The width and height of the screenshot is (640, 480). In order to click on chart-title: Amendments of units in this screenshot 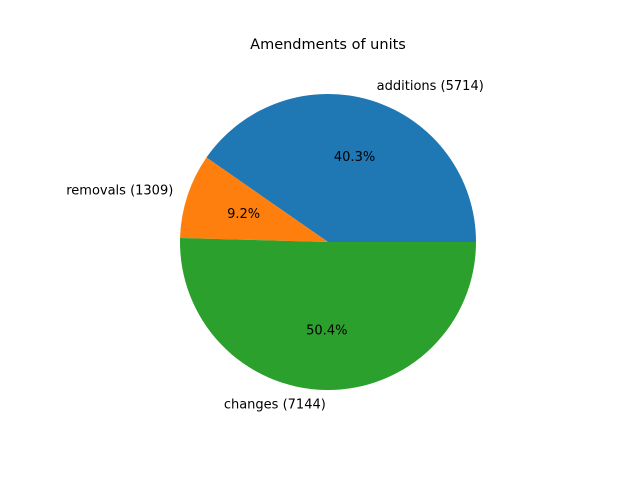, I will do `click(328, 45)`.